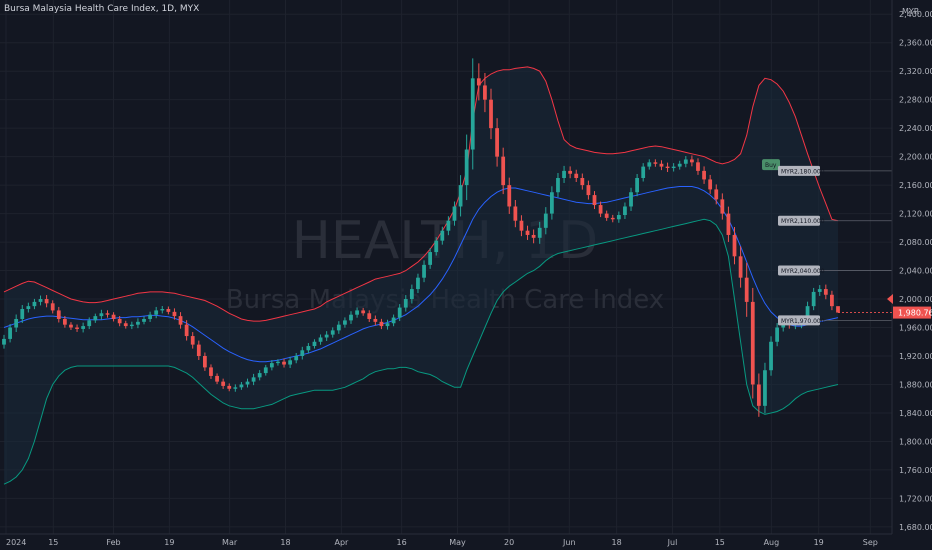 This screenshot has width=932, height=550. Describe the element at coordinates (915, 356) in the screenshot. I see `y-tick-label: 1,920.00` at that location.